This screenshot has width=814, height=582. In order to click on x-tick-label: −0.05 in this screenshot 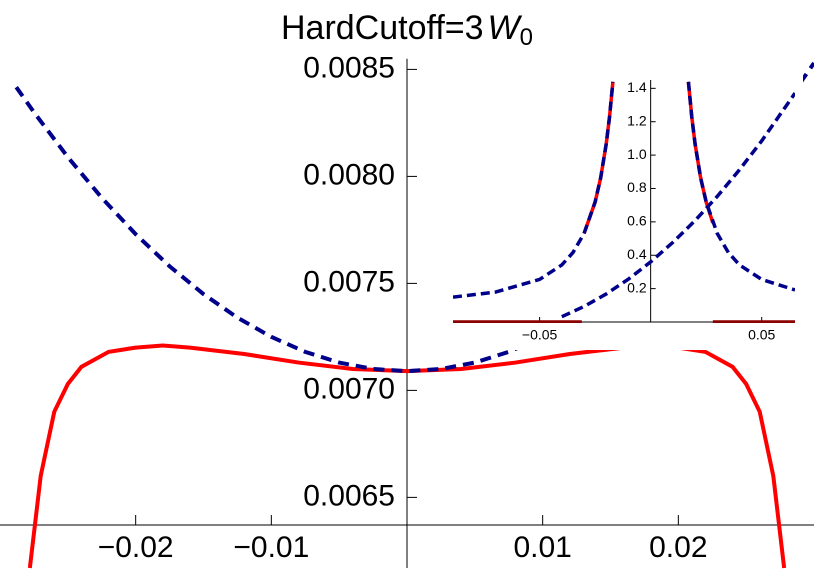, I will do `click(540, 335)`.